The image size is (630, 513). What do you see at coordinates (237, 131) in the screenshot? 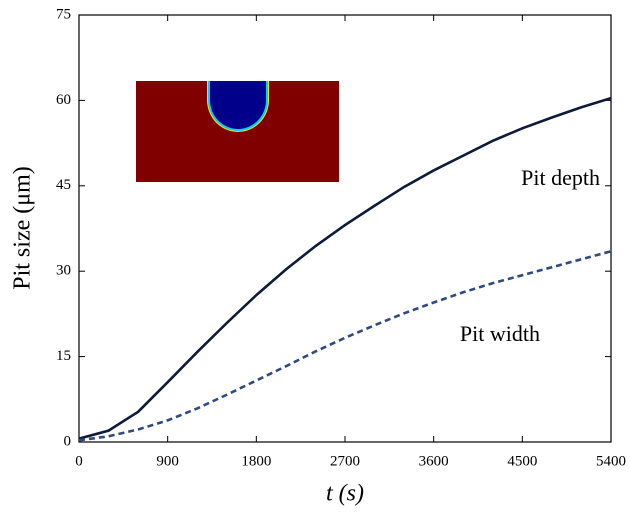
I see `inset-image` at bounding box center [237, 131].